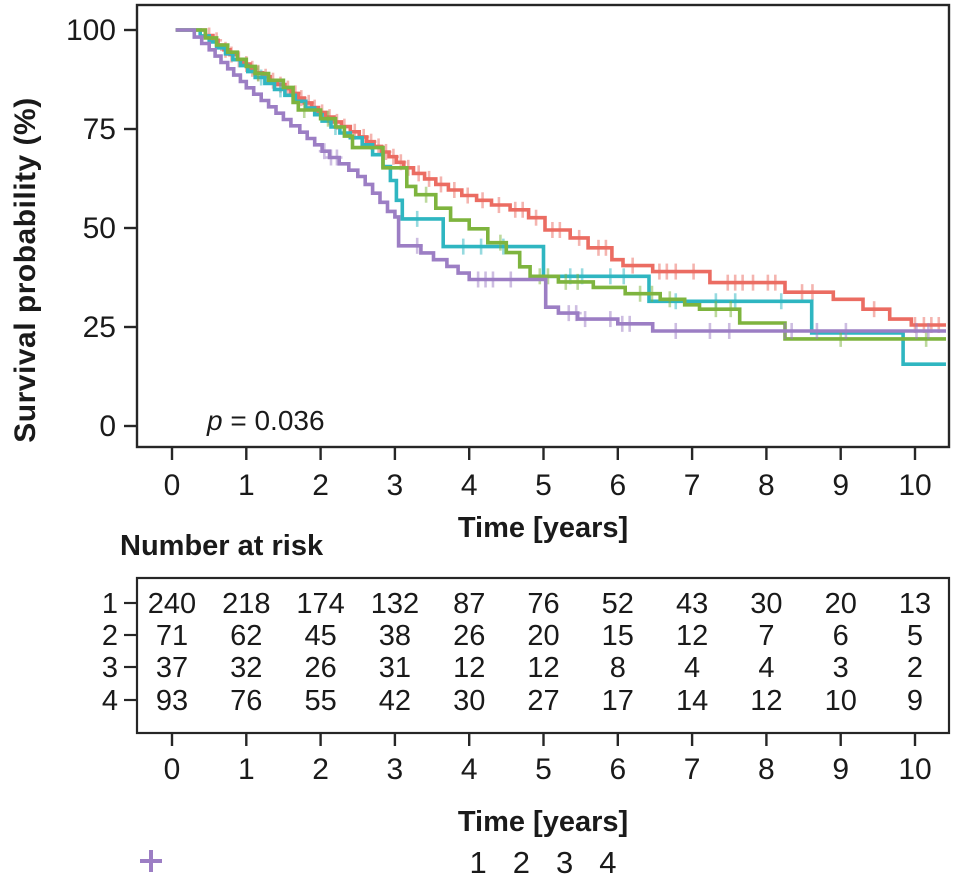  What do you see at coordinates (172, 701) in the screenshot?
I see `risk-count: 93` at bounding box center [172, 701].